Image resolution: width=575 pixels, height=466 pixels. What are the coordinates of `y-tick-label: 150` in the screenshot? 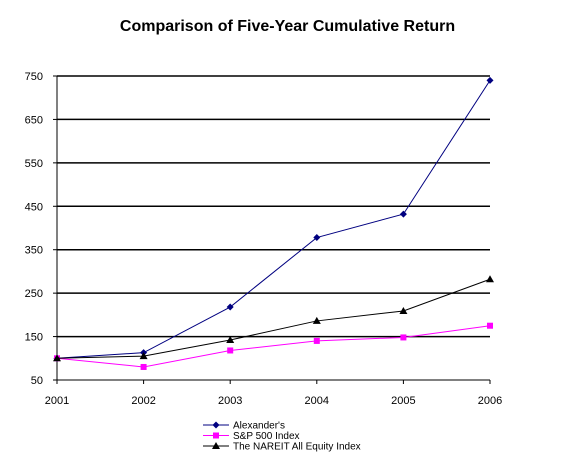 It's located at (34, 338).